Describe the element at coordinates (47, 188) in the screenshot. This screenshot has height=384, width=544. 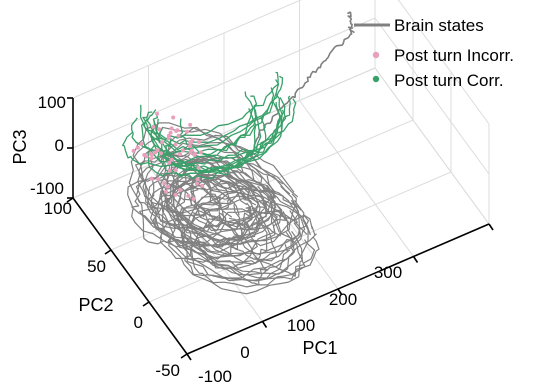
I see `z-tick-label: -100` at that location.